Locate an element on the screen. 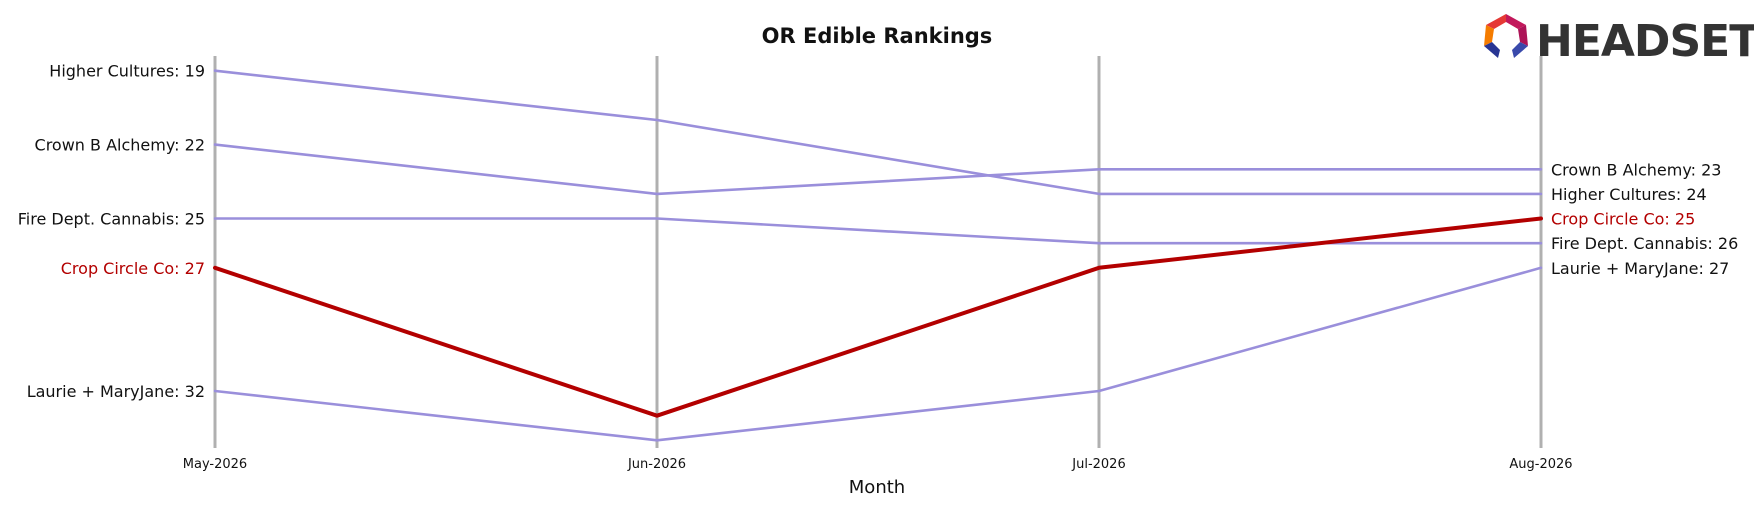  headset-logo-icon is located at coordinates (1506, 36).